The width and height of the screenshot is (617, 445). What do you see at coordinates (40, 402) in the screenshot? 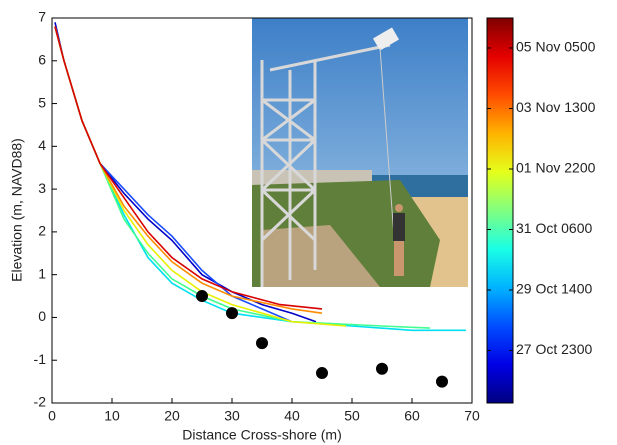
I see `y-tick-label: -2` at bounding box center [40, 402].